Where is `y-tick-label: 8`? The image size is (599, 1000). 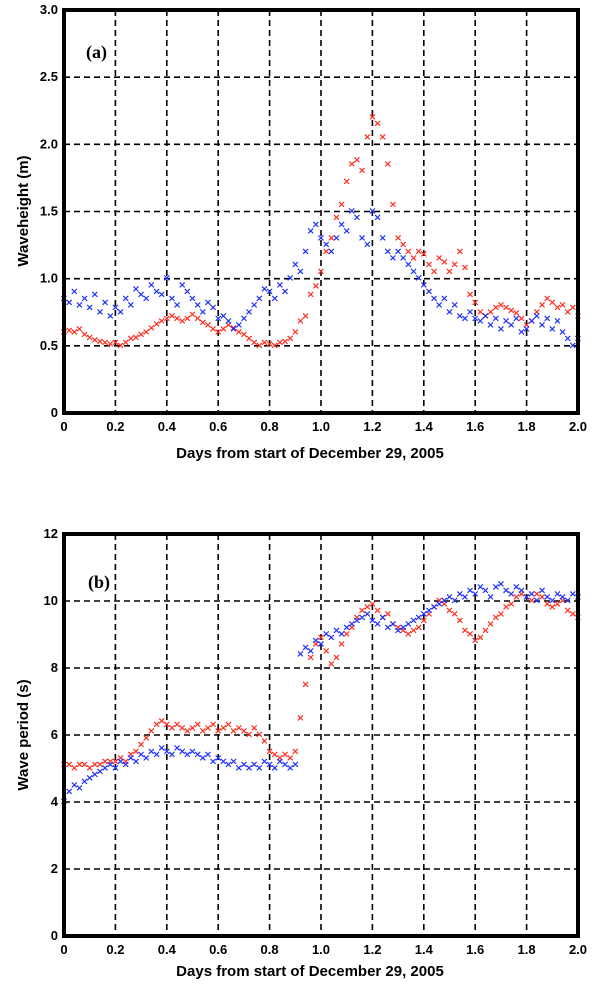
y-tick-label: 8 is located at coordinates (54, 667).